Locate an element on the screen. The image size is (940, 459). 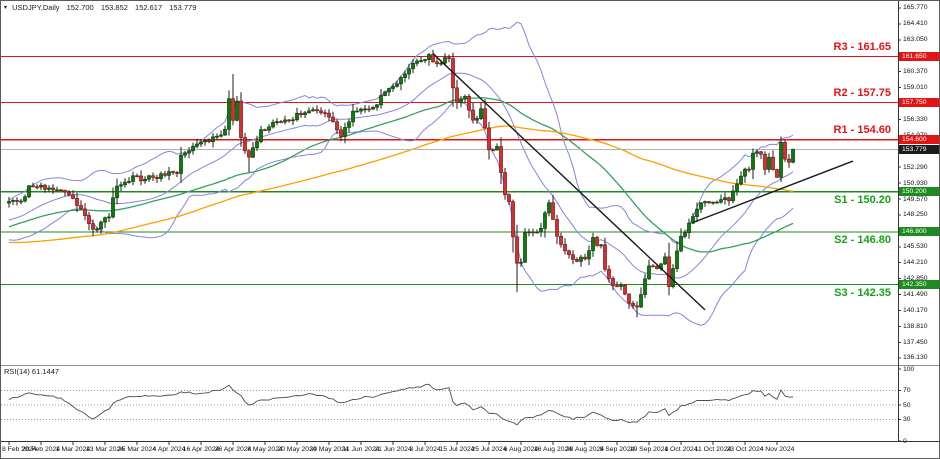
level-label-r1: R1 - 154.60 is located at coordinates (862, 130).